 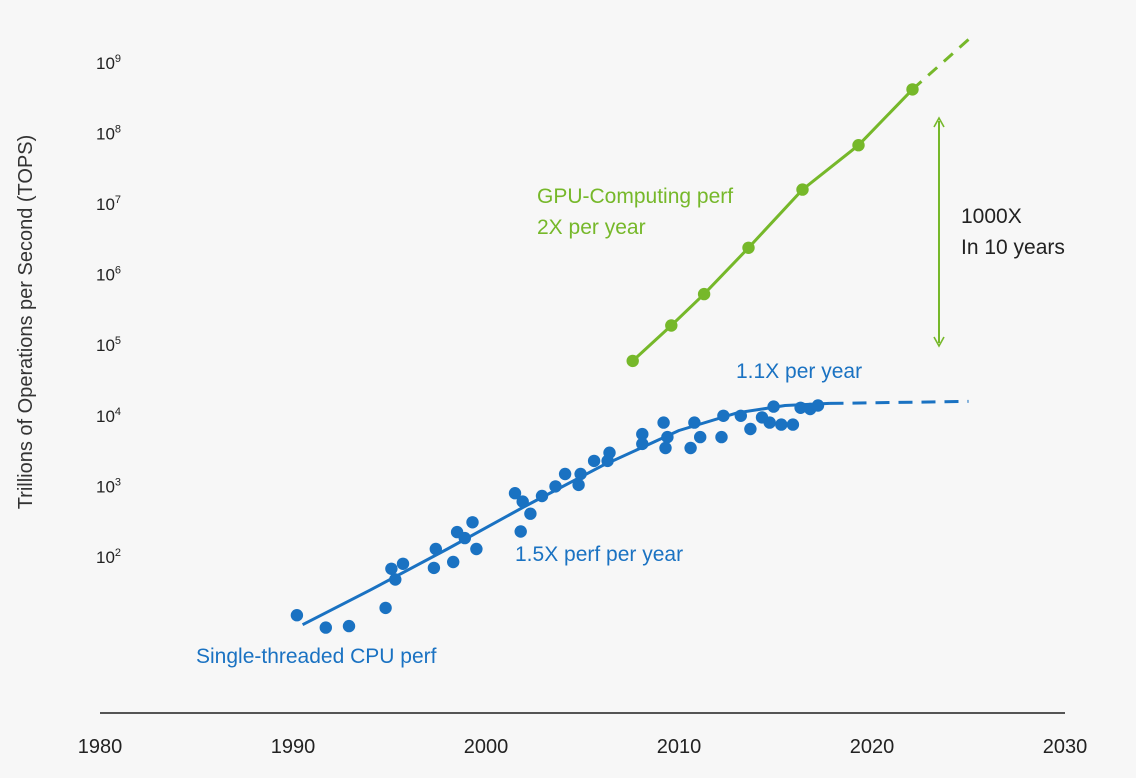 I want to click on gap-arrow-head-top, so click(x=939, y=122).